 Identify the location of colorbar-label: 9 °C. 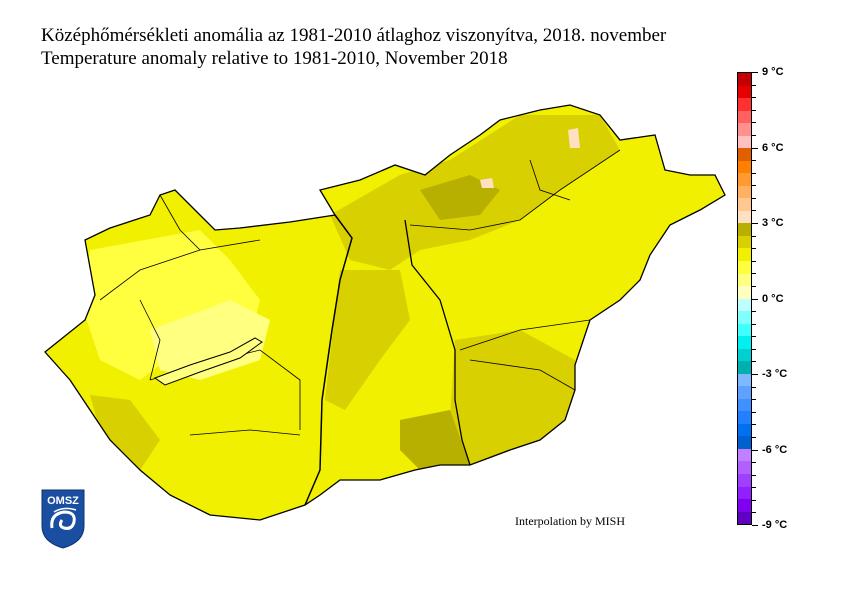
(773, 72).